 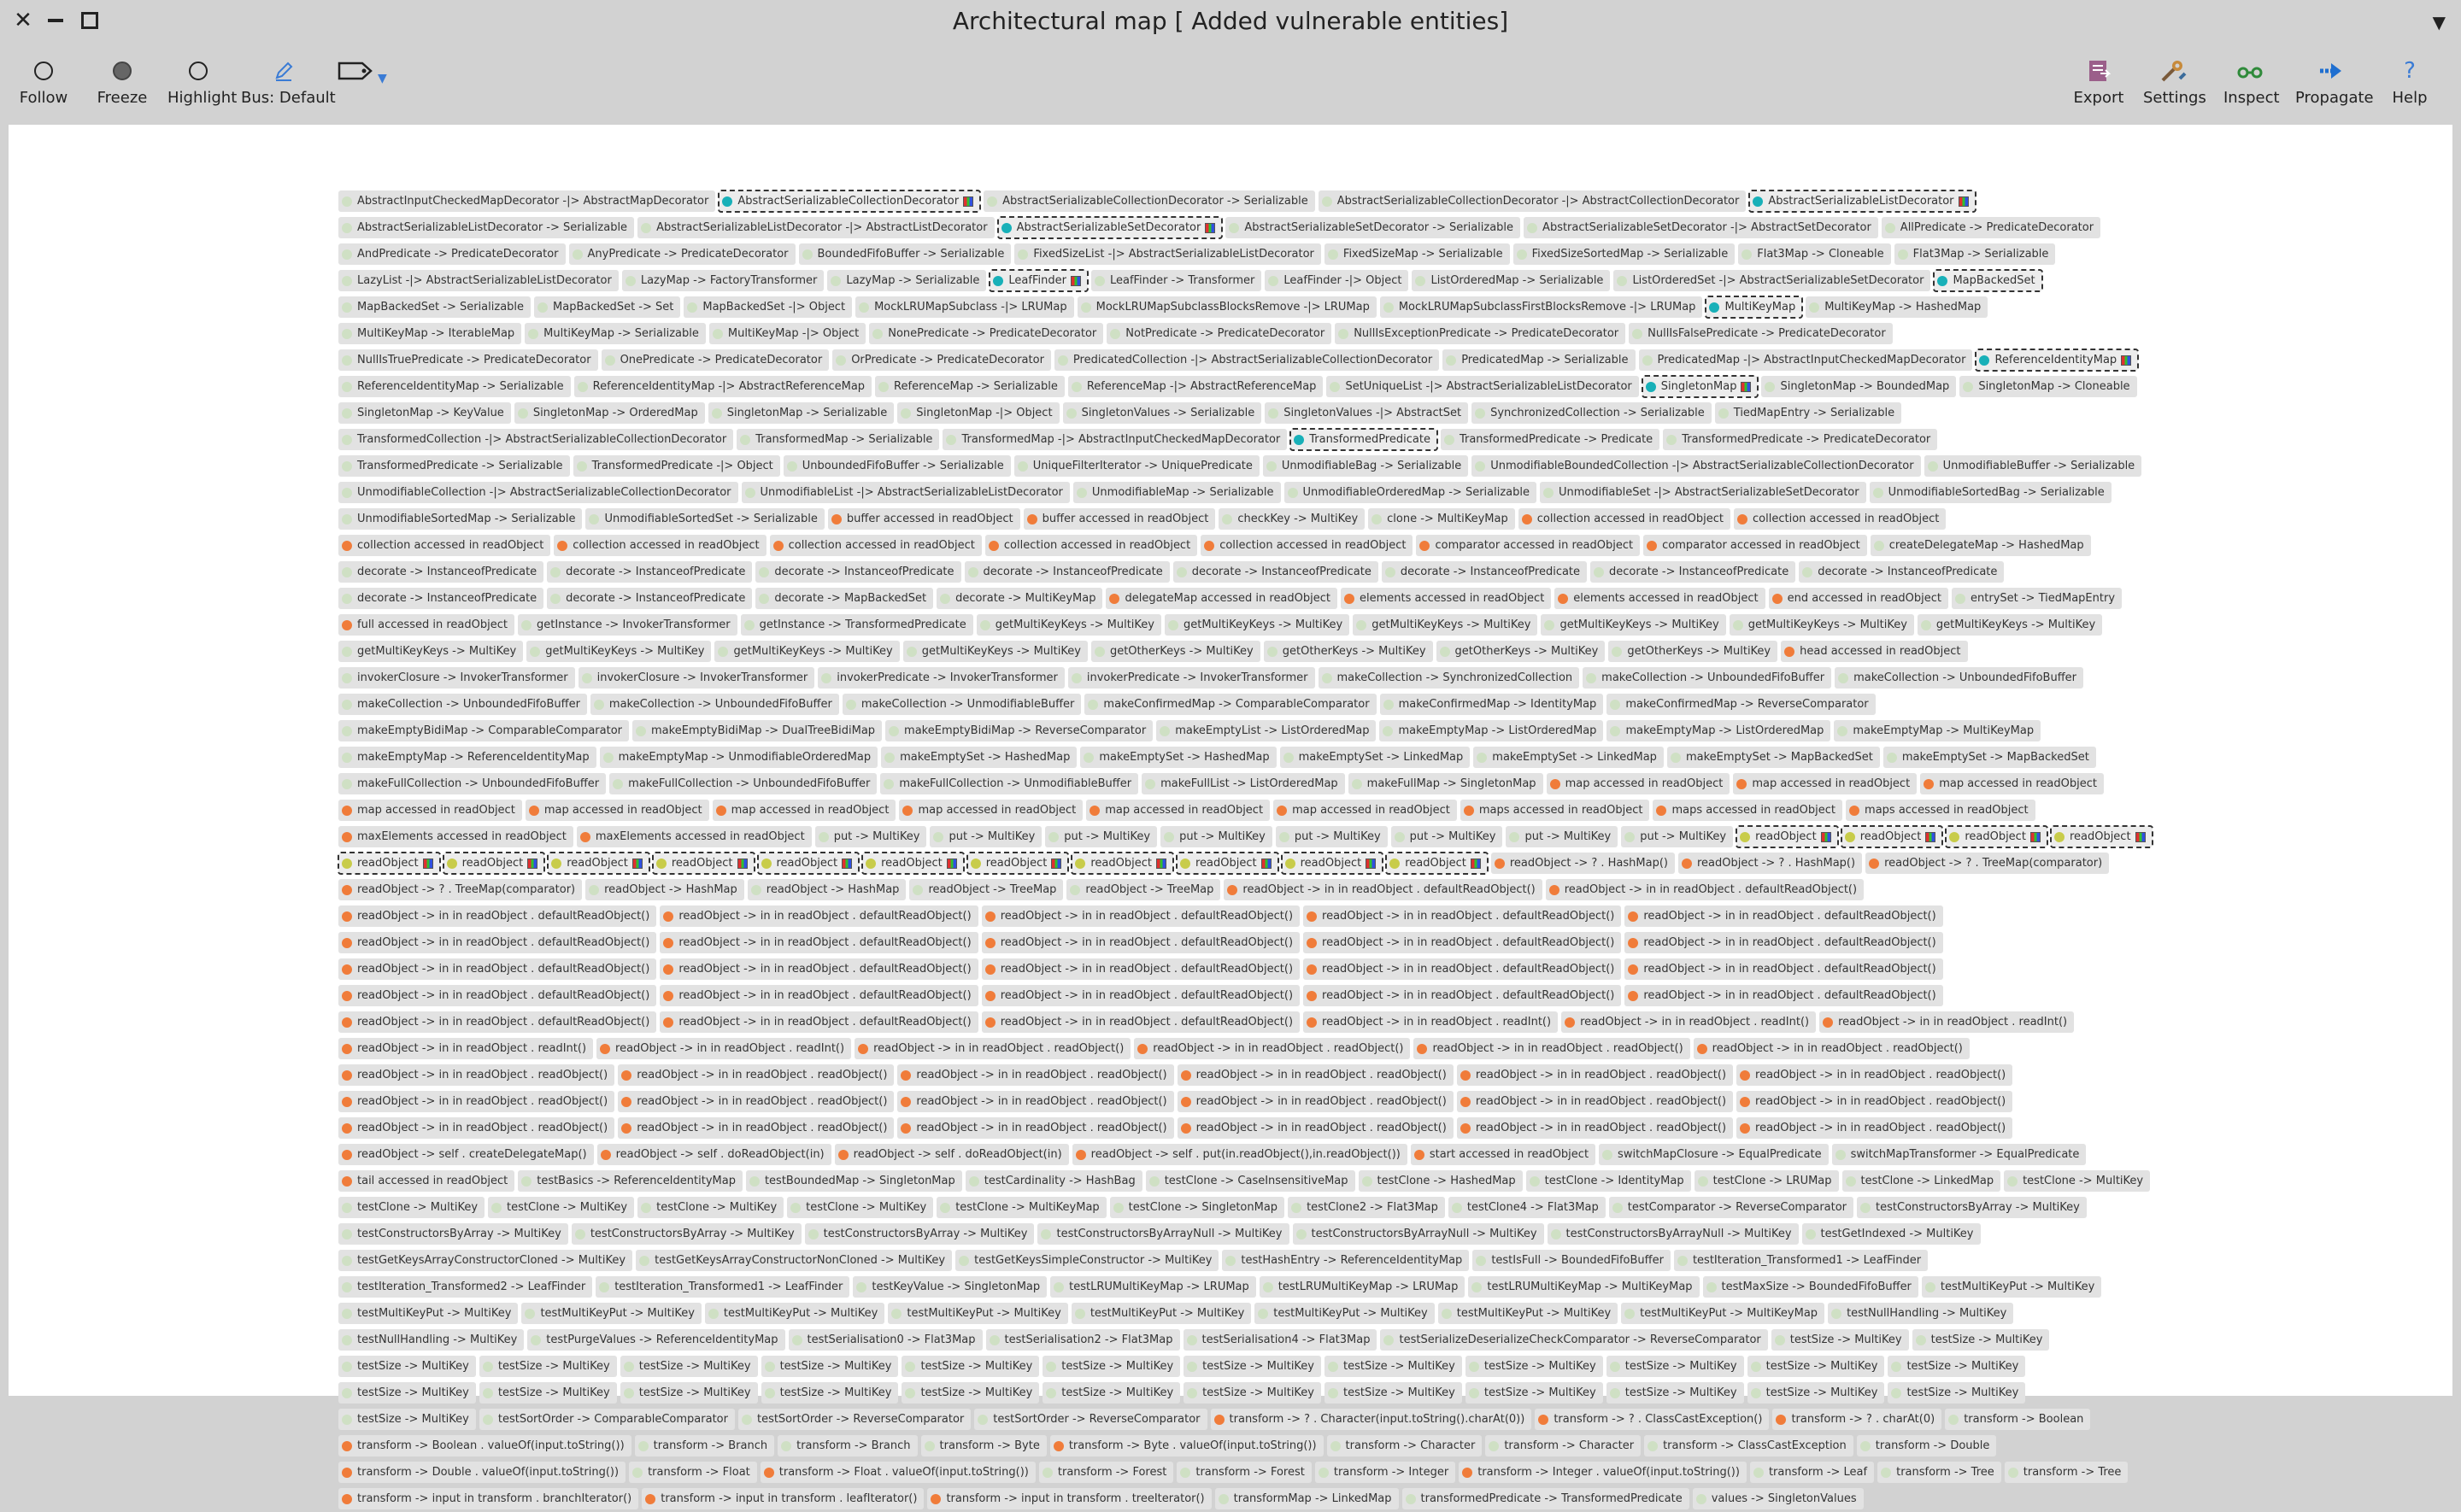 I want to click on entity-node: testConstructorsByArrayNull -> MultiKey, so click(x=1673, y=1234).